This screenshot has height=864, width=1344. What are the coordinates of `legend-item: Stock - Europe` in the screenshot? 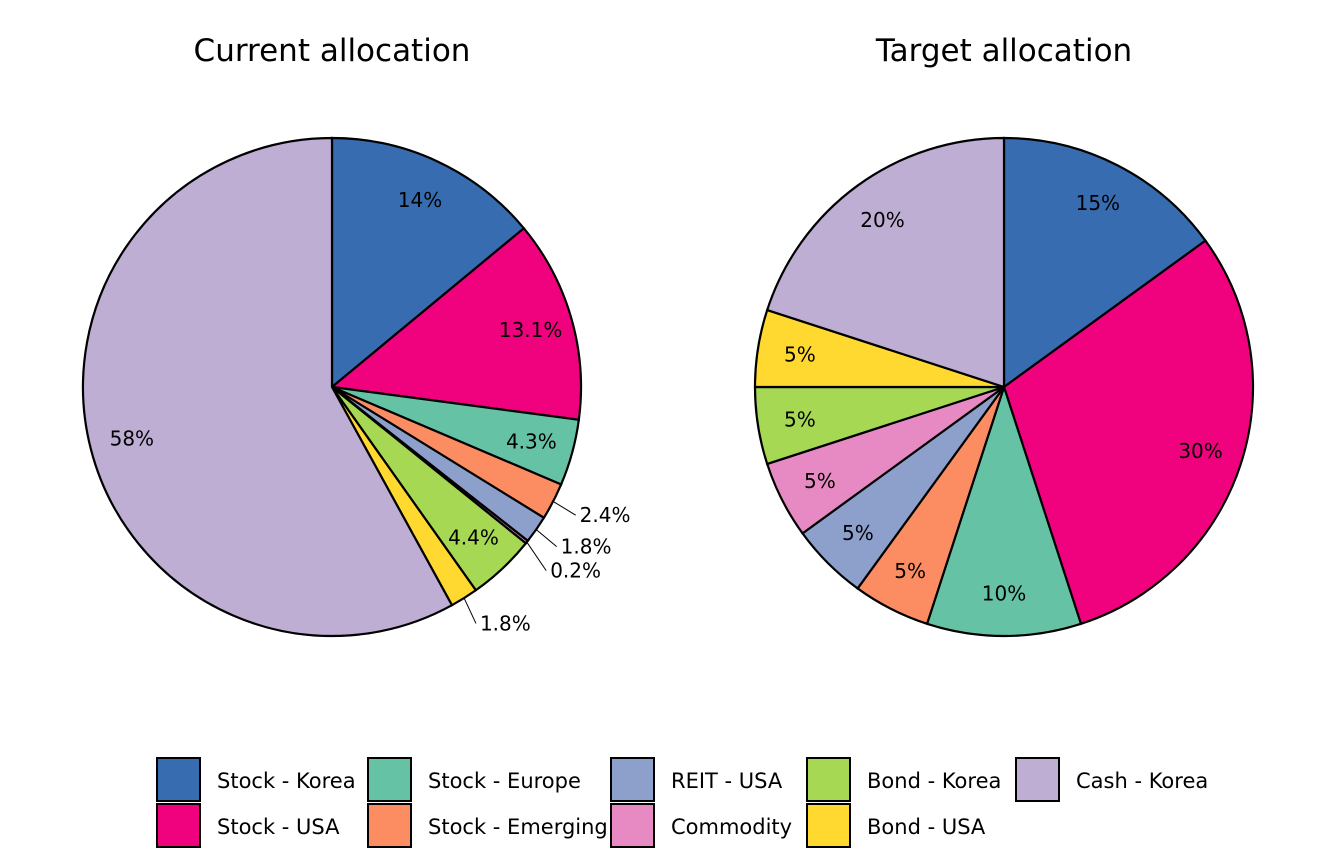 It's located at (474, 779).